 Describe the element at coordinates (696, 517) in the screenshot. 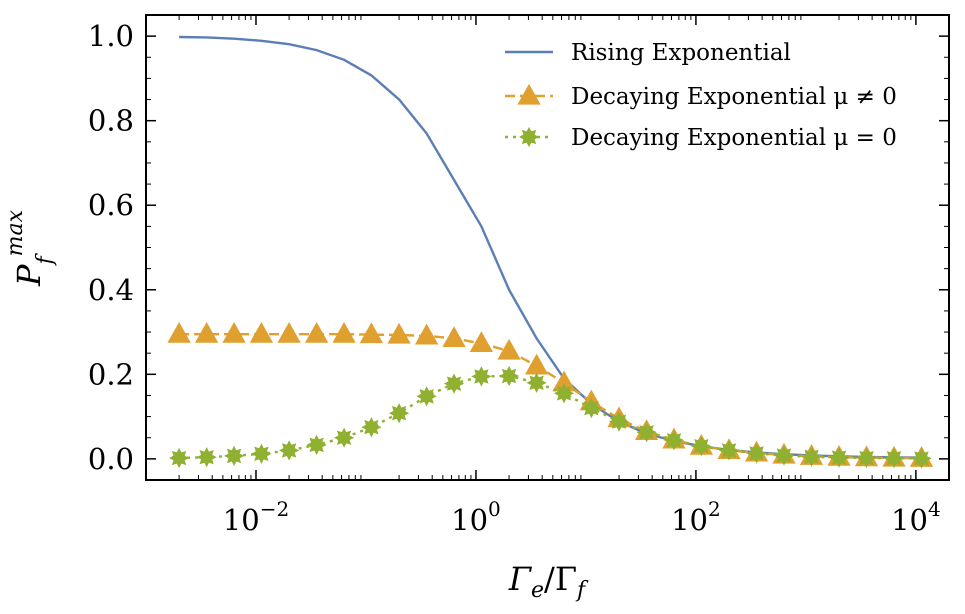

I see `x-tick-label: 10²` at that location.